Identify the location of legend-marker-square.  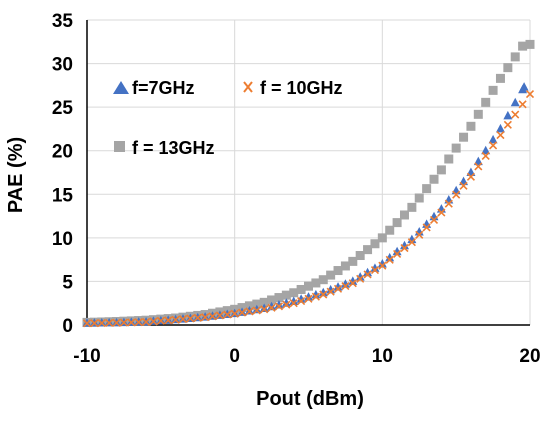
(119, 146).